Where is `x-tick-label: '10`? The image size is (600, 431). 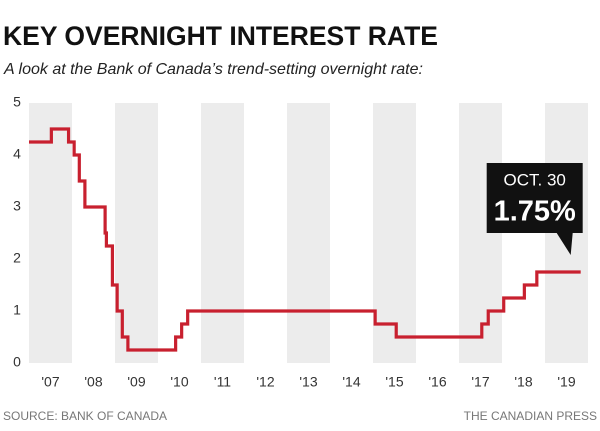 x-tick-label: '10 is located at coordinates (179, 382).